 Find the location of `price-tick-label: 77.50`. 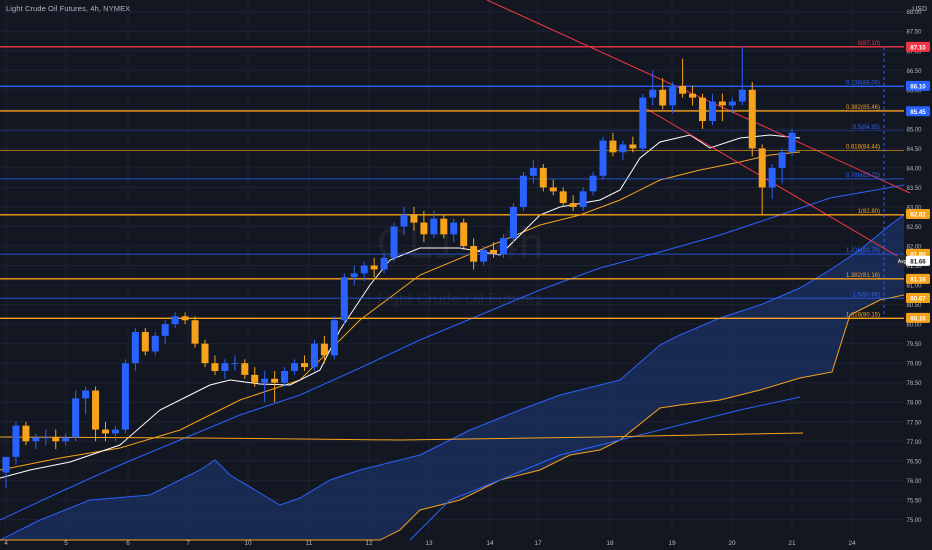

price-tick-label: 77.50 is located at coordinates (914, 423).